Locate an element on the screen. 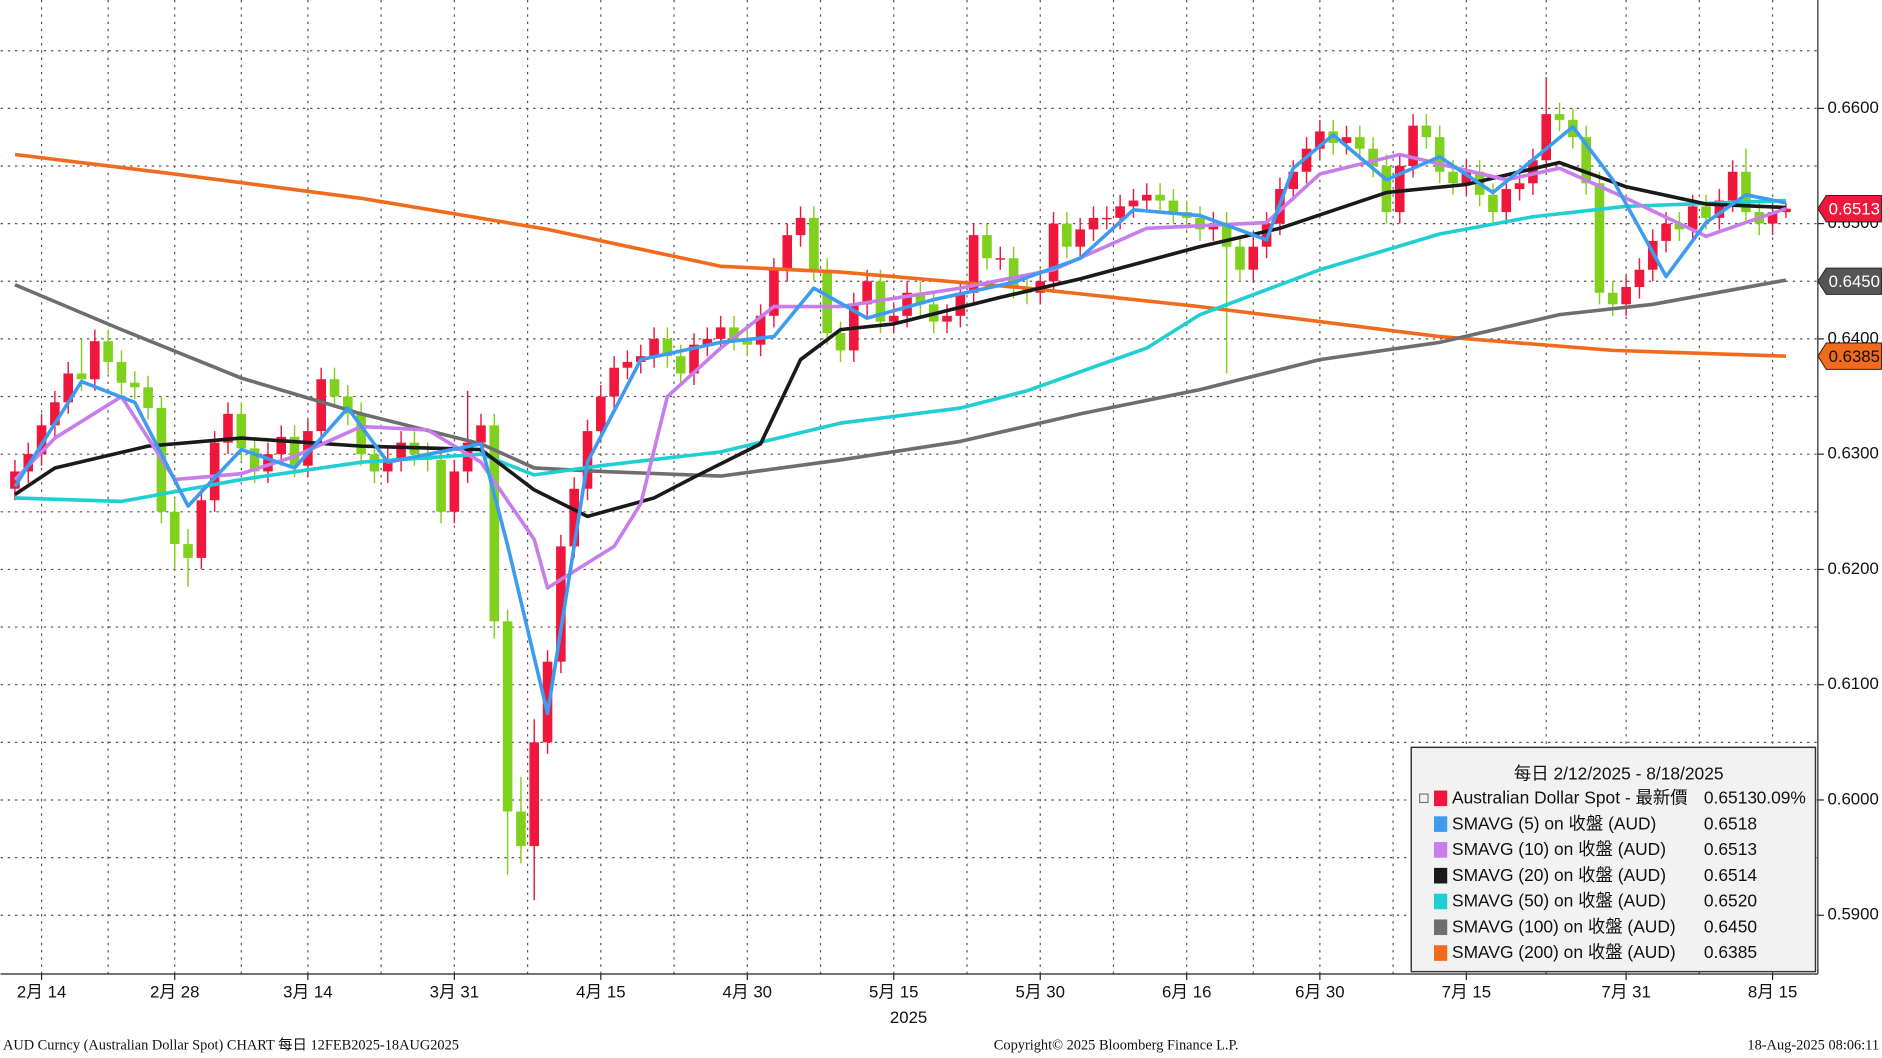 Image resolution: width=1882 pixels, height=1058 pixels. footer-center: Copyright© 2025 Bloomberg Finance L.P. is located at coordinates (1116, 1045).